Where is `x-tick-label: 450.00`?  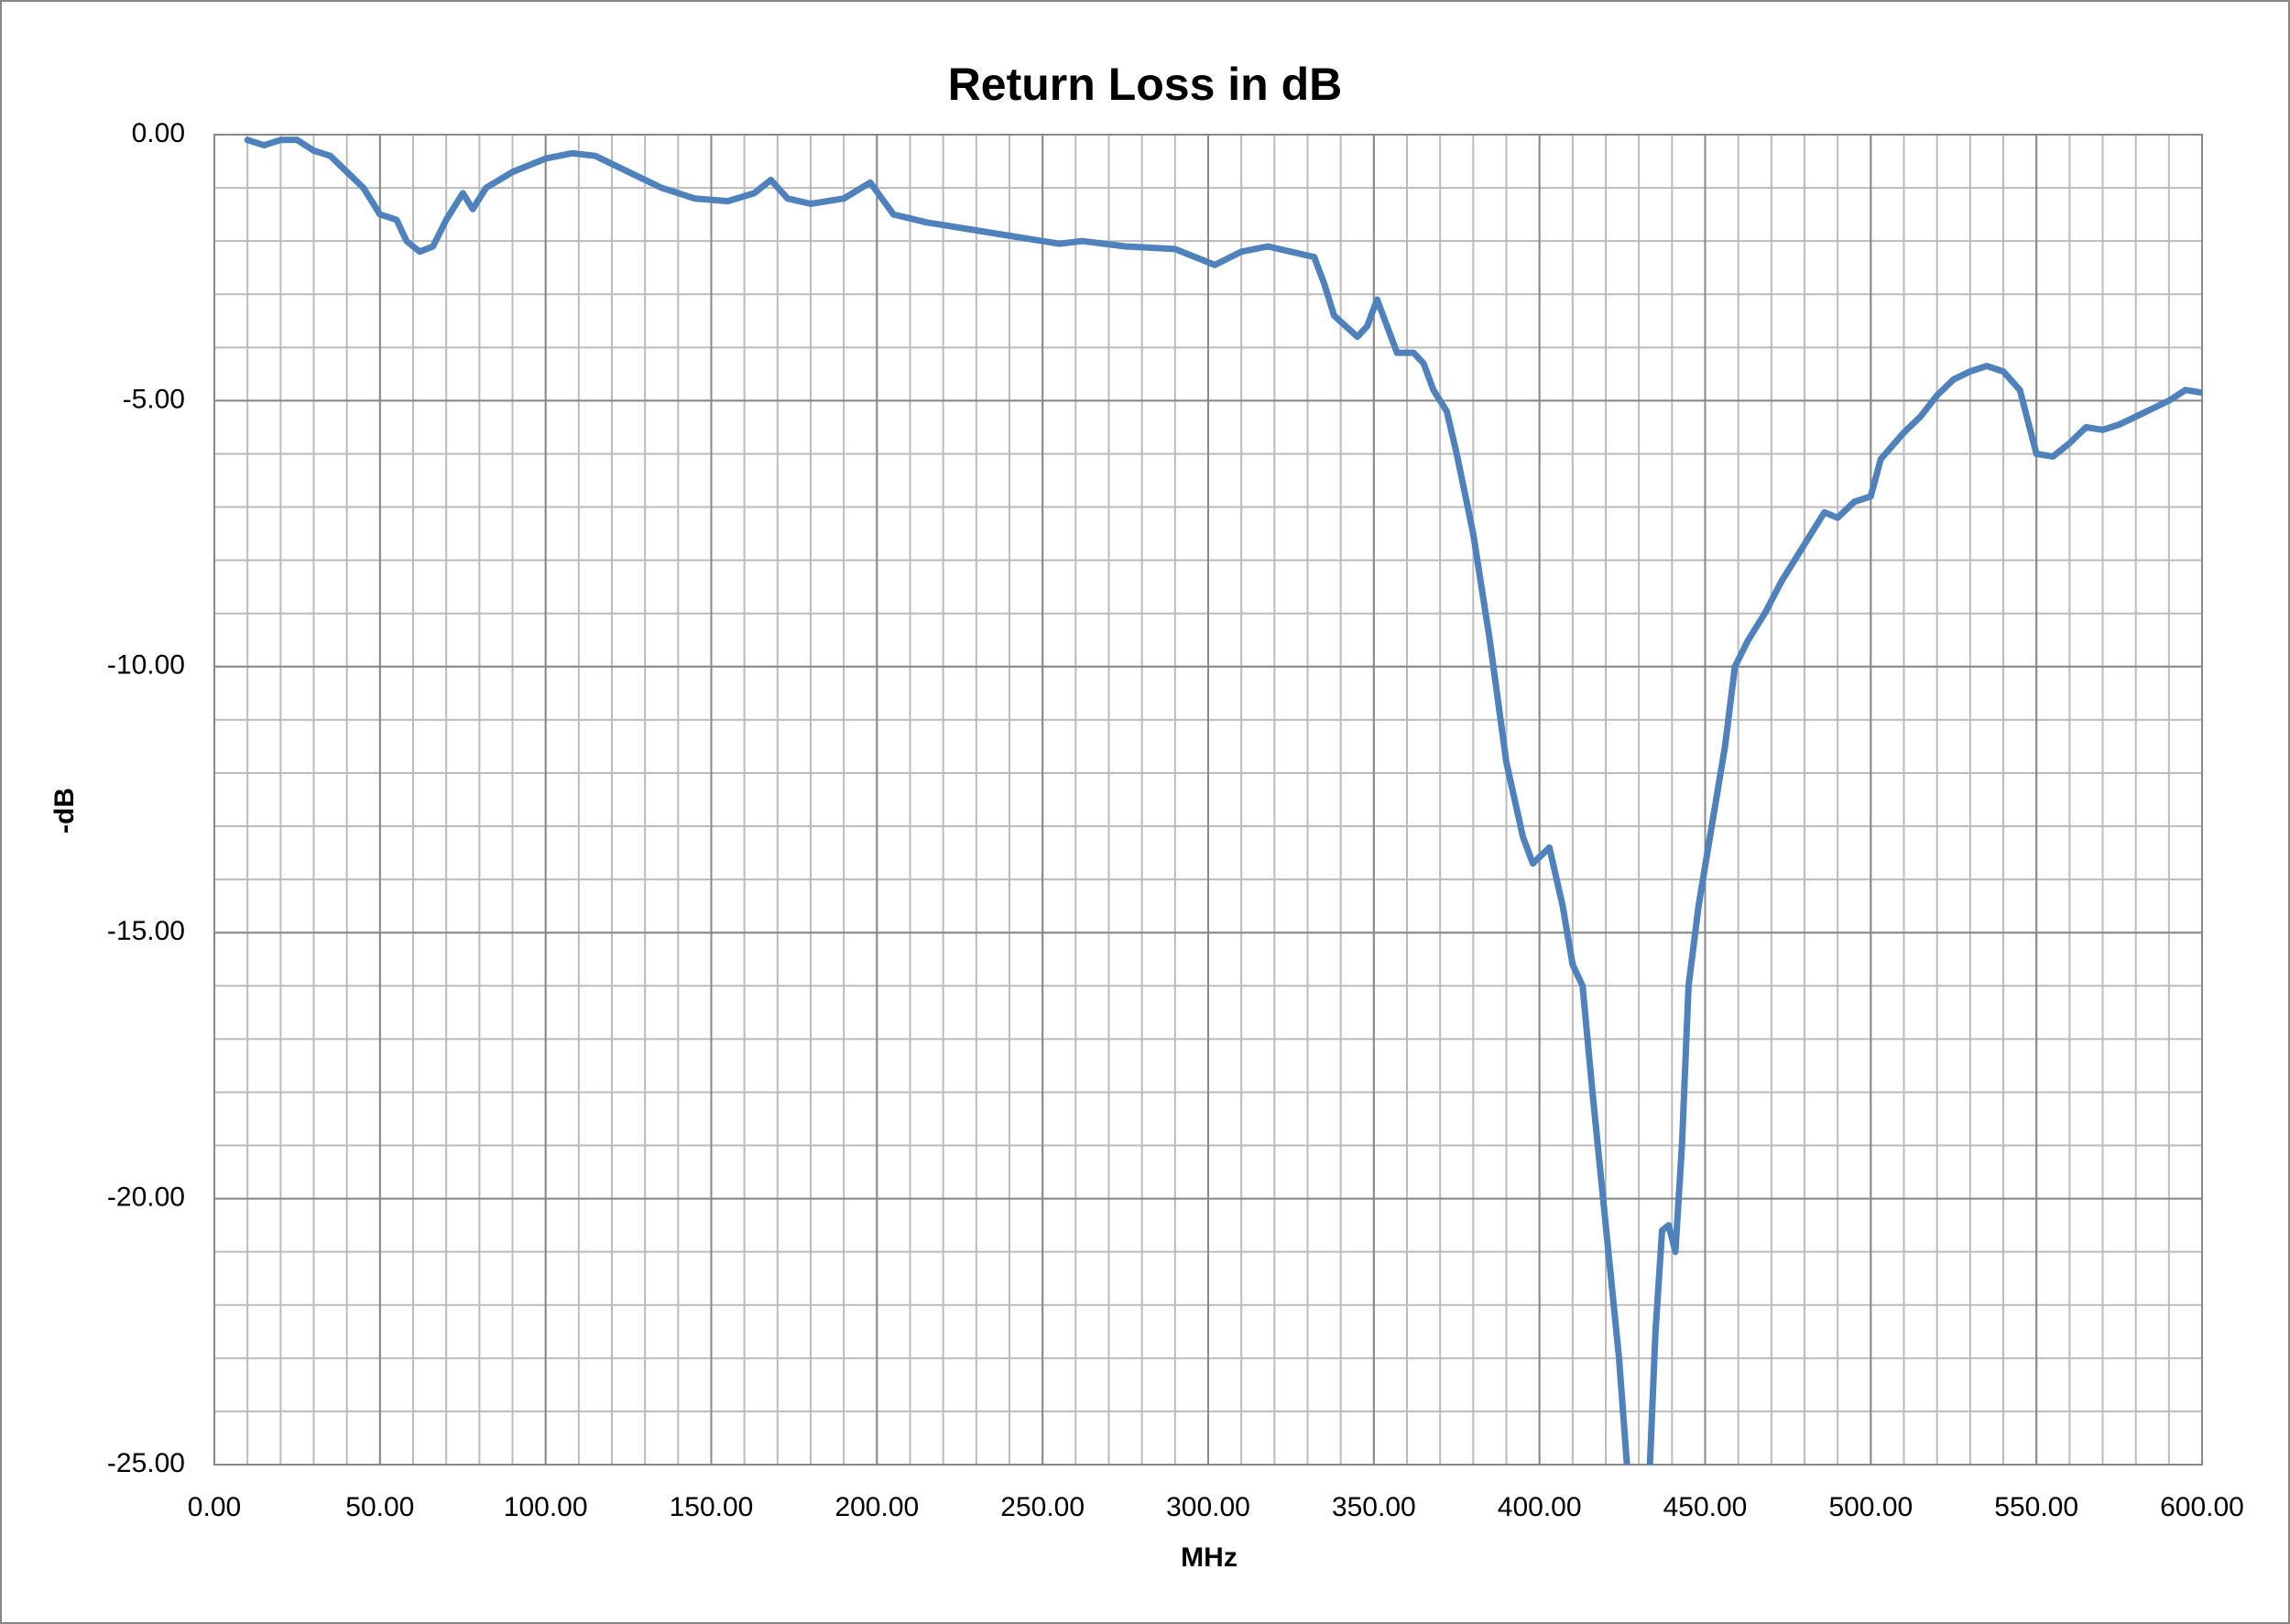
x-tick-label: 450.00 is located at coordinates (1706, 1507).